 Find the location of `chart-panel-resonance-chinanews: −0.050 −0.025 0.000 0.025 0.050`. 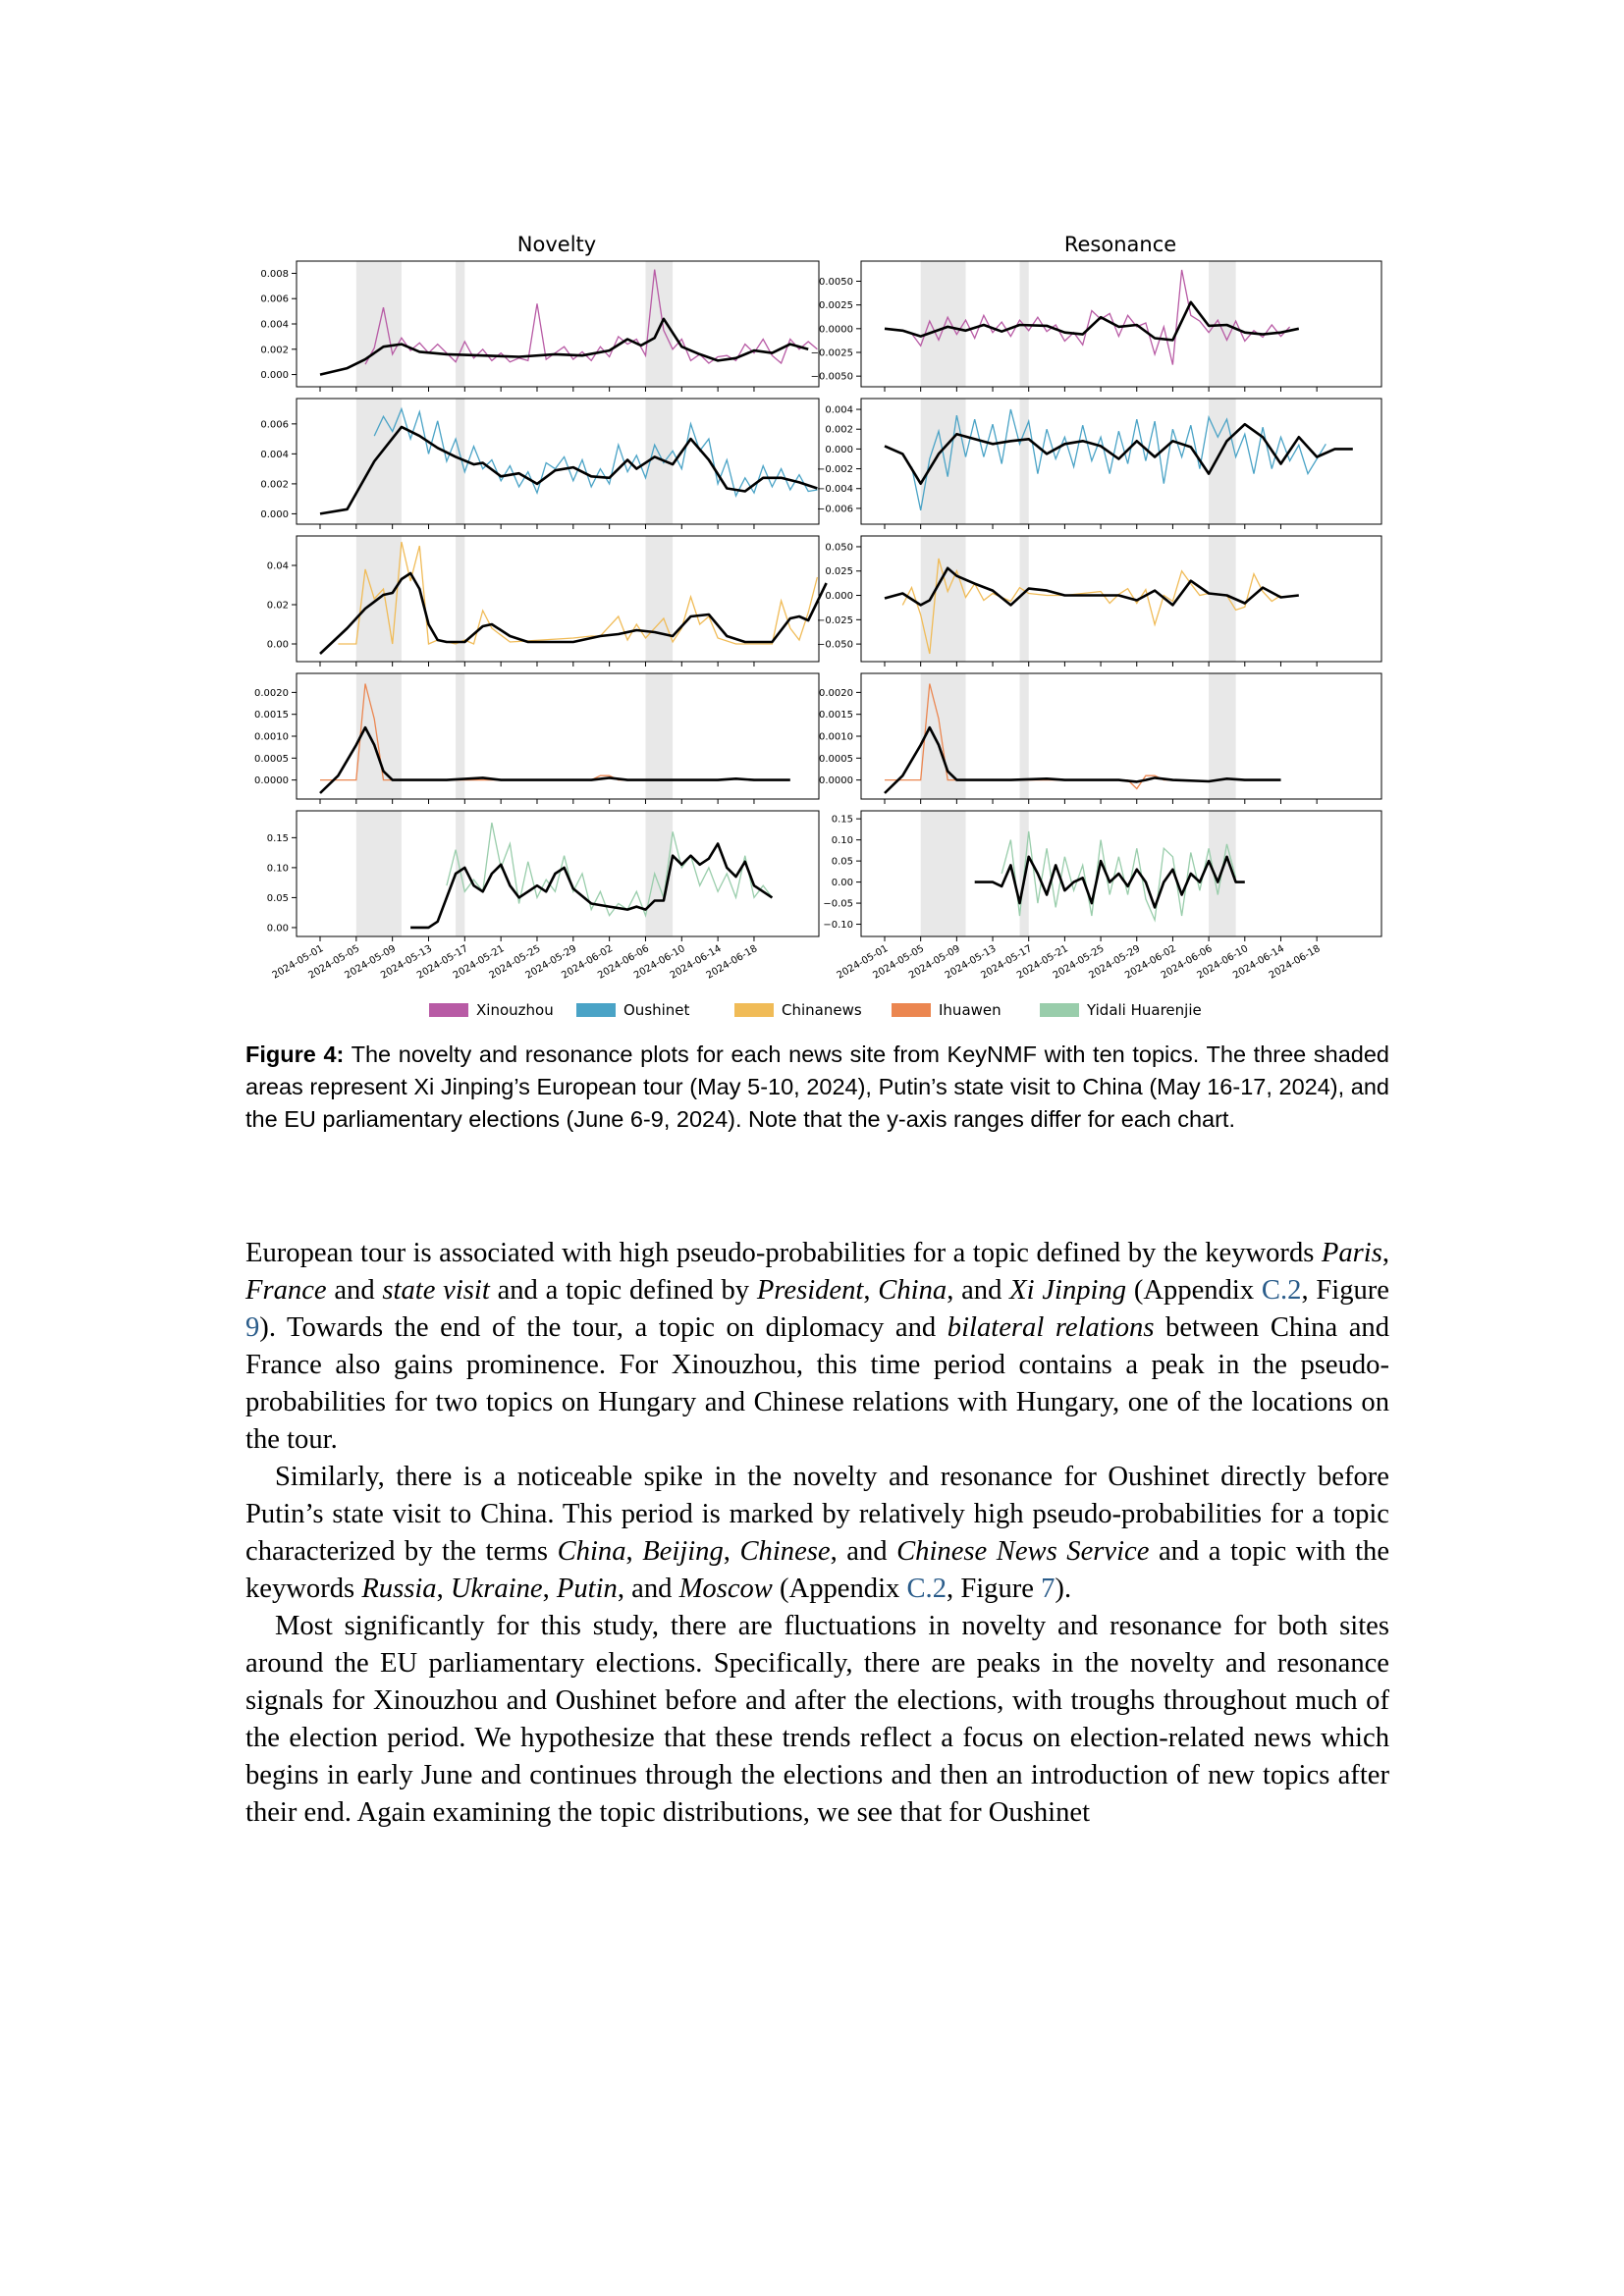

chart-panel-resonance-chinanews: −0.050 −0.025 0.000 0.025 0.050 is located at coordinates (1099, 601).